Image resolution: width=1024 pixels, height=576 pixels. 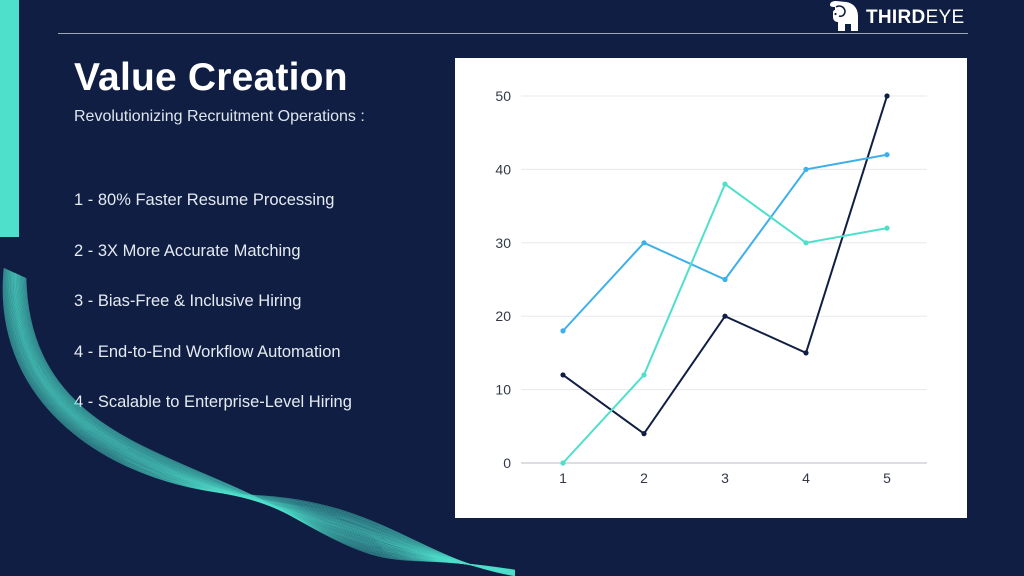 What do you see at coordinates (213, 402) in the screenshot?
I see `list-item: 4 - Scalable to Enterprise-Level Hiring` at bounding box center [213, 402].